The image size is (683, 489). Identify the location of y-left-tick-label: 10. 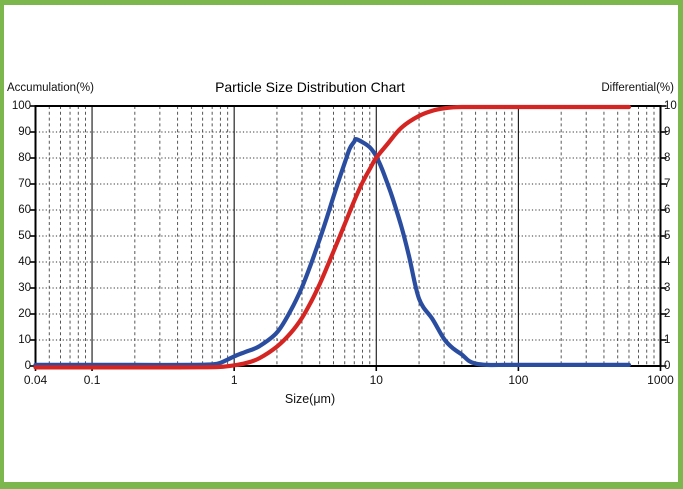
(24, 340).